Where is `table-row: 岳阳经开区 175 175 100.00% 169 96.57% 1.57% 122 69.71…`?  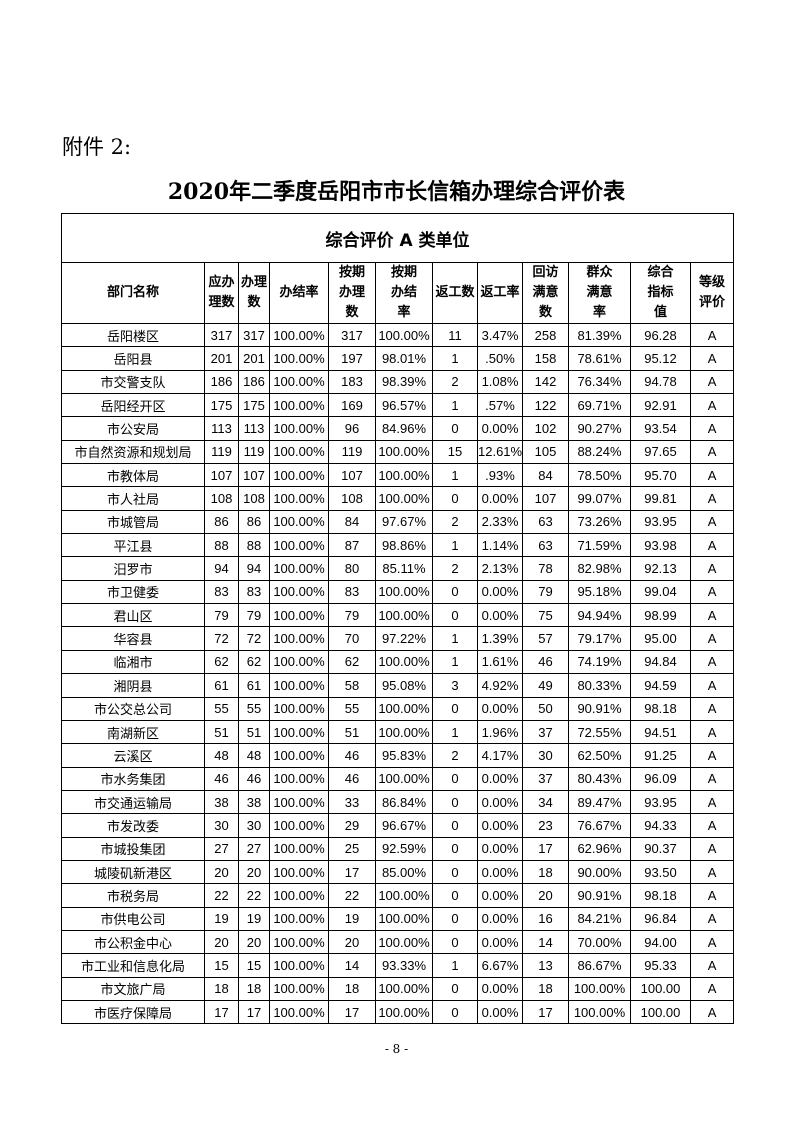 table-row: 岳阳经开区 175 175 100.00% 169 96.57% 1.57% 122 69.71… is located at coordinates (398, 405).